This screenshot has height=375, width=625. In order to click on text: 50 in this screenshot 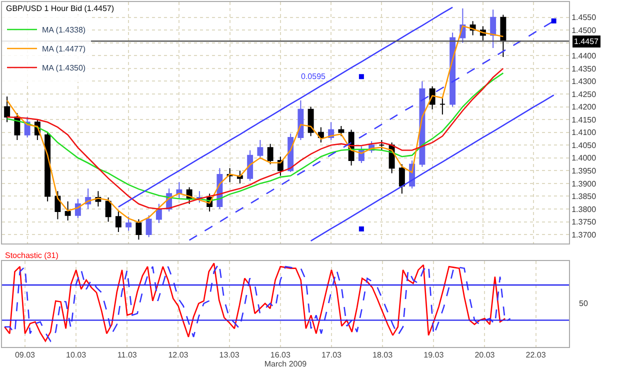, I will do `click(583, 303)`.